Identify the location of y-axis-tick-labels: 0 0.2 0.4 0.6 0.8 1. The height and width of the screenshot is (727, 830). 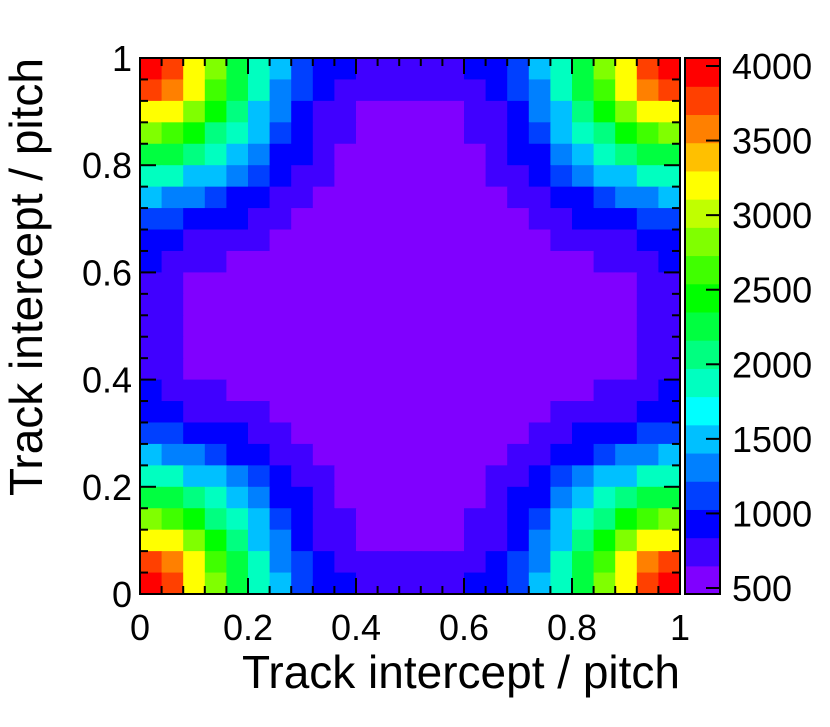
(107, 326).